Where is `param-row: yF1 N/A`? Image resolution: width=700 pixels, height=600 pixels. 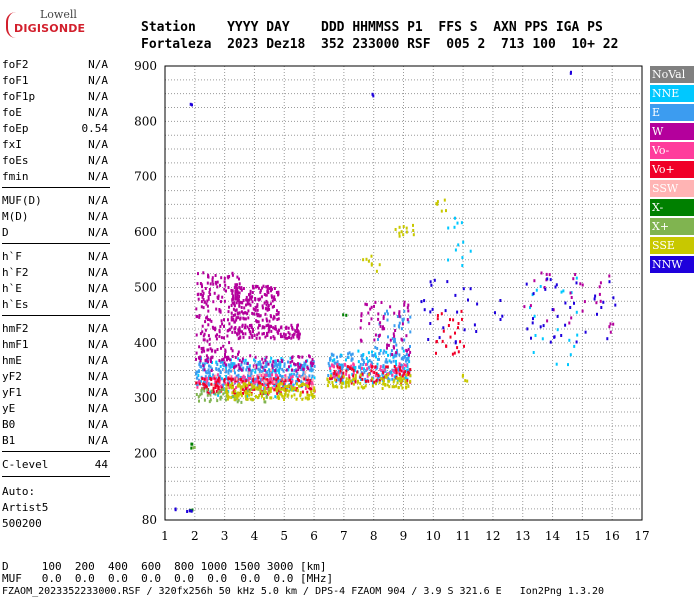
param-row: yF1 N/A is located at coordinates (55, 394).